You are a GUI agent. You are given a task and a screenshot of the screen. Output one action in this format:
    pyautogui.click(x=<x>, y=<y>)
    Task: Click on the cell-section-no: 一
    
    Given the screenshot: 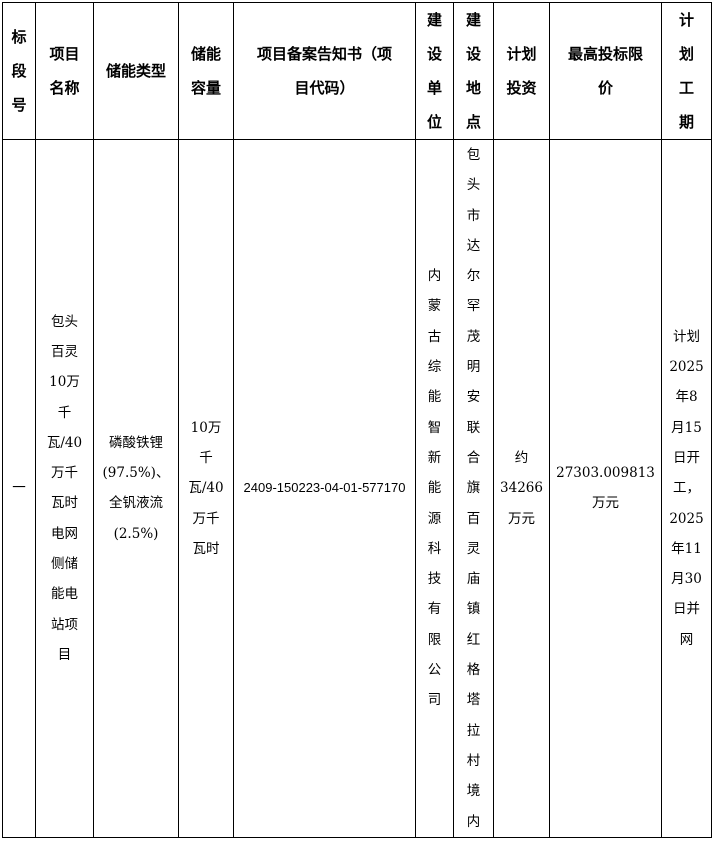 What is the action you would take?
    pyautogui.click(x=19, y=488)
    